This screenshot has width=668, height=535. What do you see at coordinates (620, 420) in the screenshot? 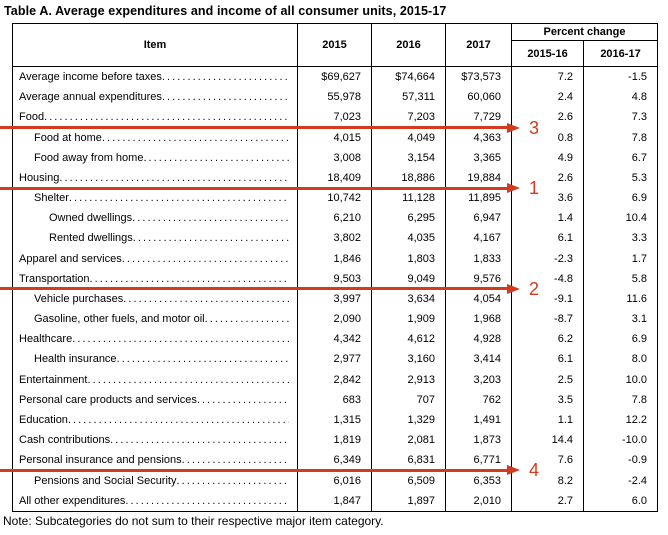
I see `pct-change-2016-17-cell: 12.2` at bounding box center [620, 420].